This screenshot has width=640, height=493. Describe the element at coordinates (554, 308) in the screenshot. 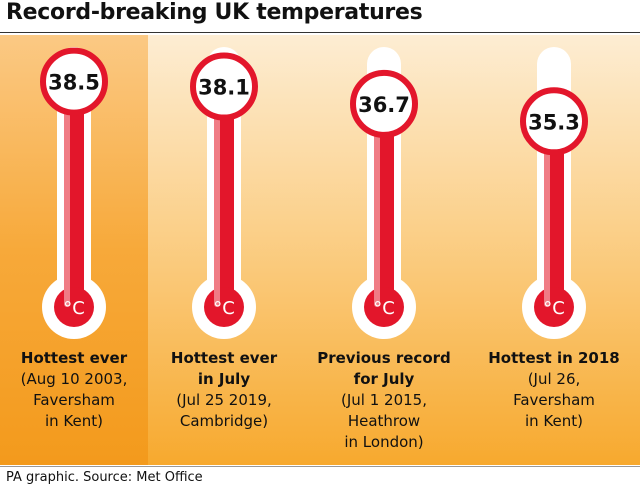

I see `unit-label-4: °C` at that location.